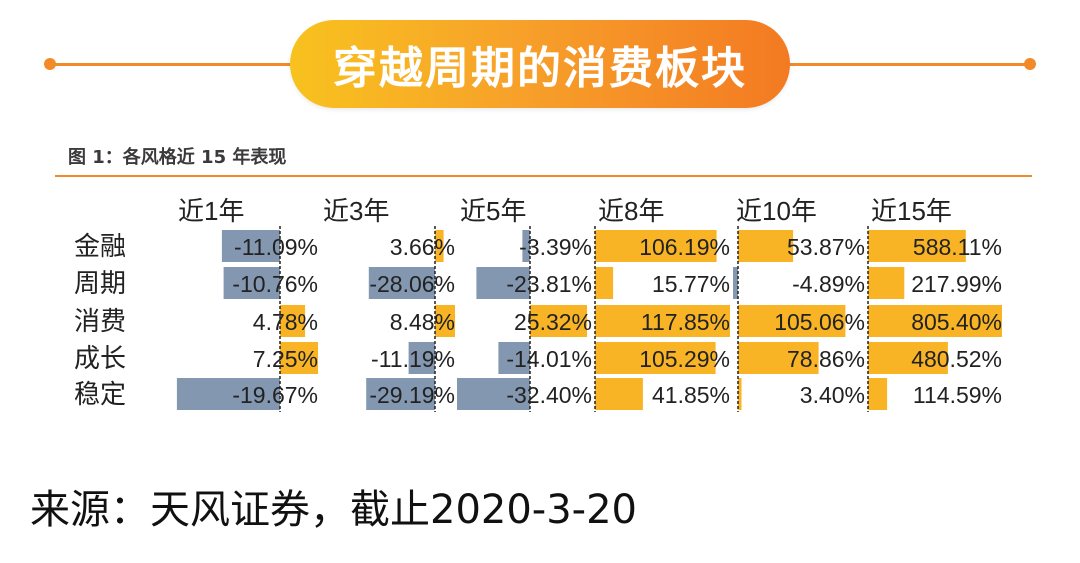 This screenshot has width=1080, height=563. I want to click on data-label: -4.89%, so click(828, 284).